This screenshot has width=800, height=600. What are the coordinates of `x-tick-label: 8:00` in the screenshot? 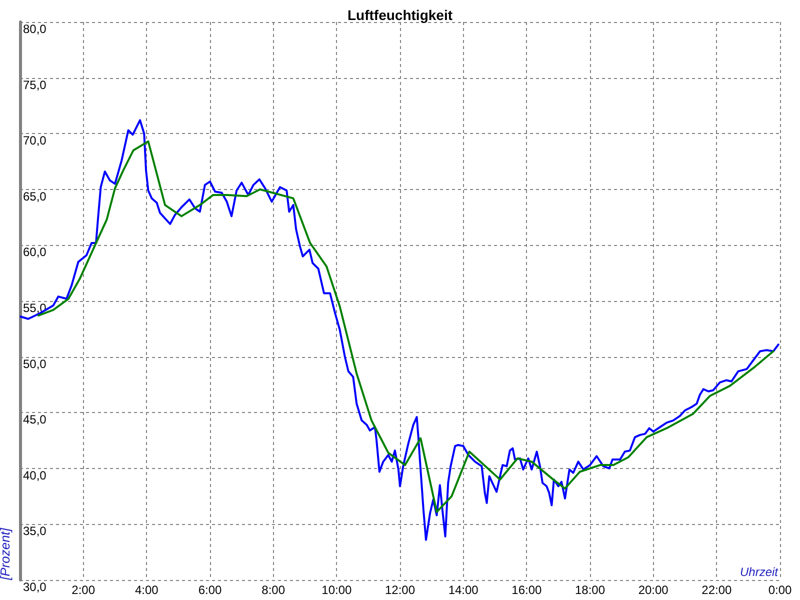 It's located at (274, 590).